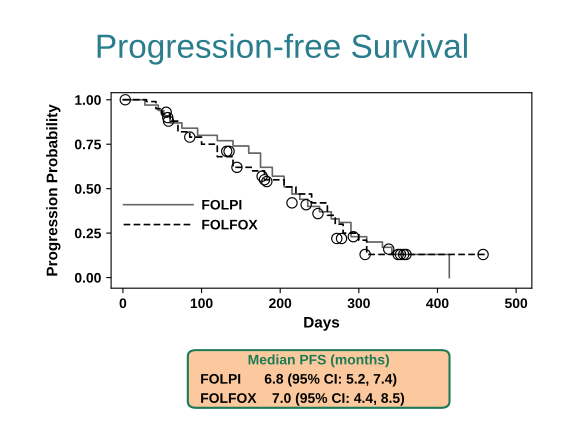 This screenshot has width=564, height=427. Describe the element at coordinates (359, 303) in the screenshot. I see `x-tick-label: 300` at that location.